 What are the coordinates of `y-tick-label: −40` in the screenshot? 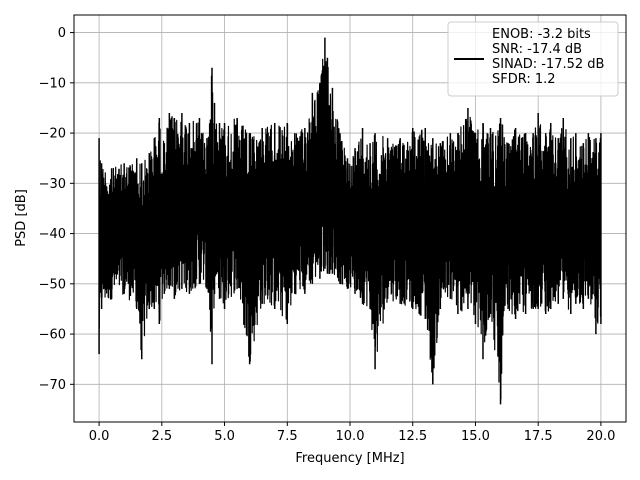 It's located at (52, 234).